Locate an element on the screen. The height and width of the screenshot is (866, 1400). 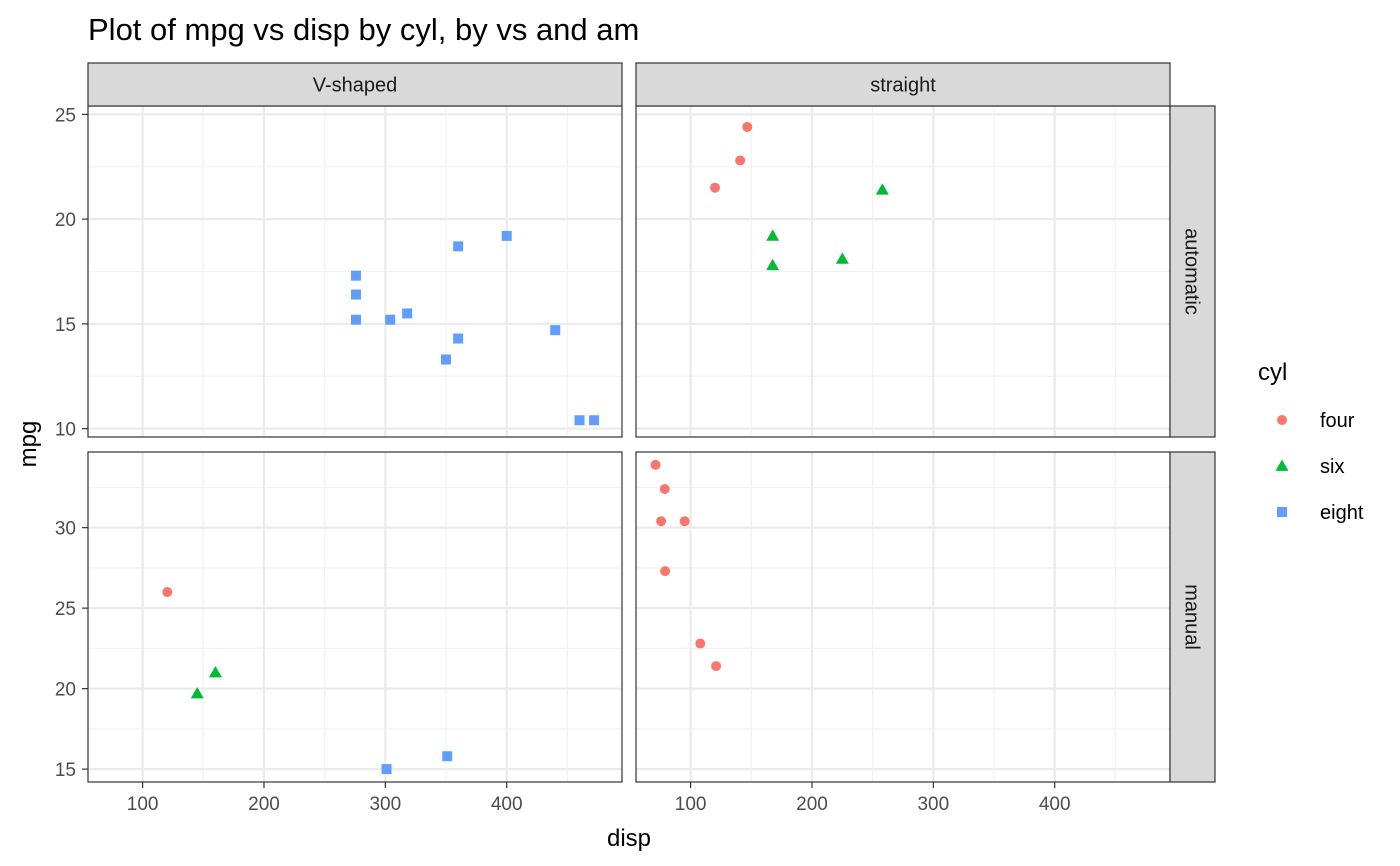
facet-strip-label: V-shaped is located at coordinates (355, 86).